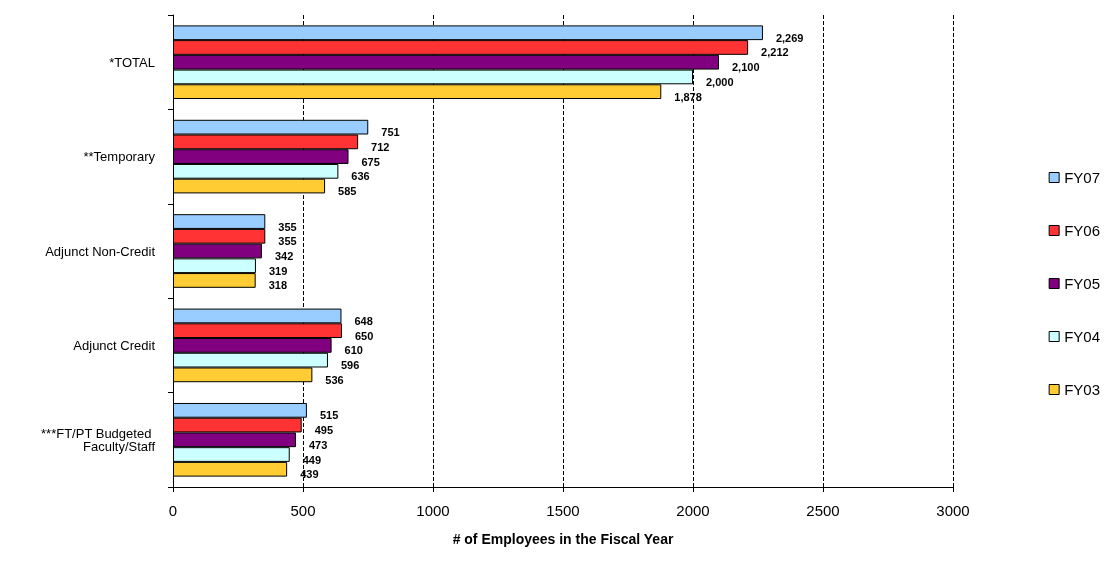 The image size is (1115, 567). Describe the element at coordinates (334, 379) in the screenshot. I see `data-label: 536` at that location.